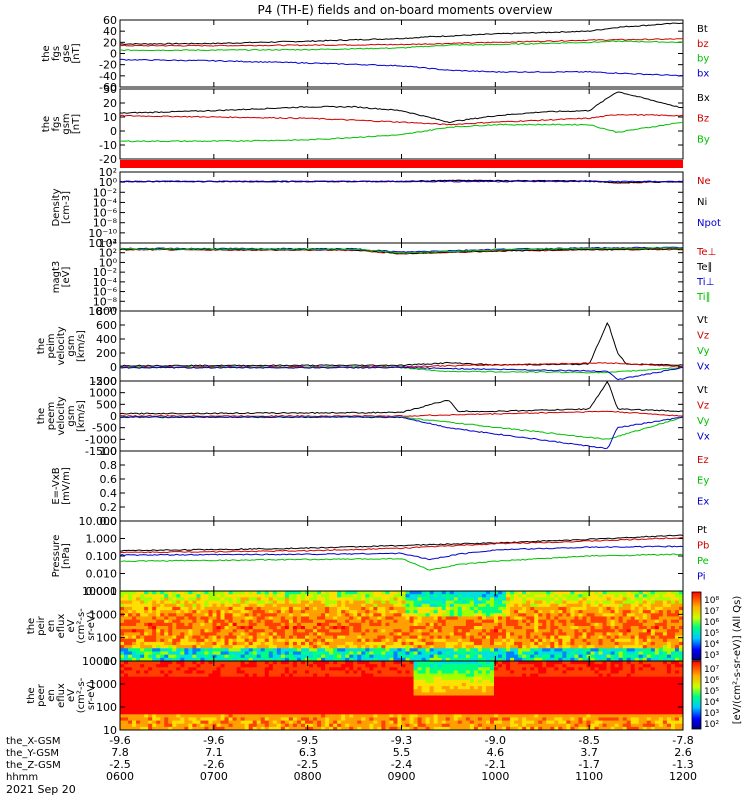 This screenshot has width=750, height=800. What do you see at coordinates (401, 486) in the screenshot?
I see `panel-frame` at bounding box center [401, 486].